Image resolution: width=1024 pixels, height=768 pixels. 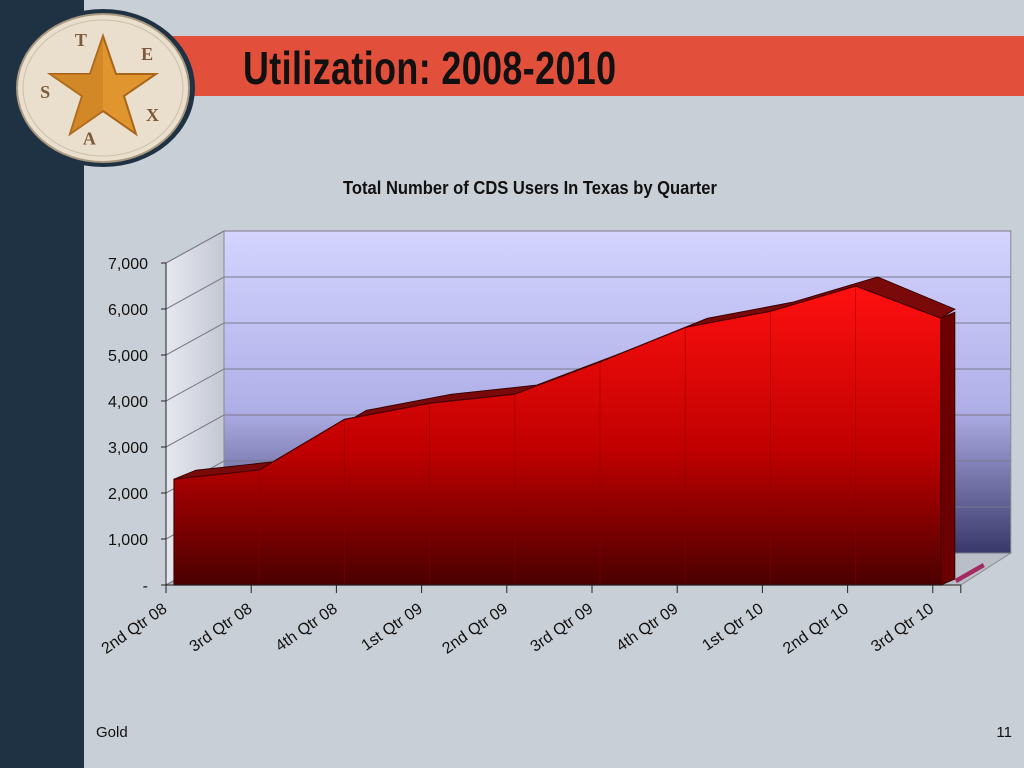 What do you see at coordinates (307, 627) in the screenshot?
I see `x-tick-label: 4th Qtr 08` at bounding box center [307, 627].